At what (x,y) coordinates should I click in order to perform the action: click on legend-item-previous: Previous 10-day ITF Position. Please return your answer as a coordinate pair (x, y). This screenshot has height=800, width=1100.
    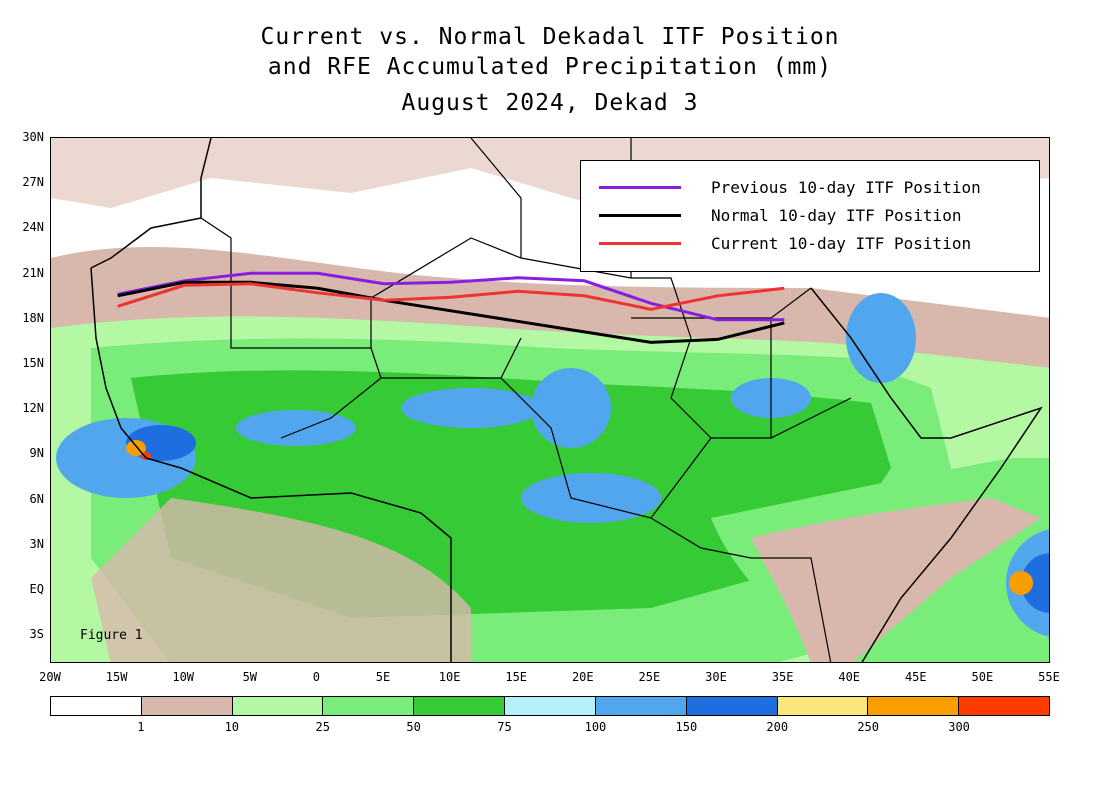
    Looking at the image, I should click on (790, 187).